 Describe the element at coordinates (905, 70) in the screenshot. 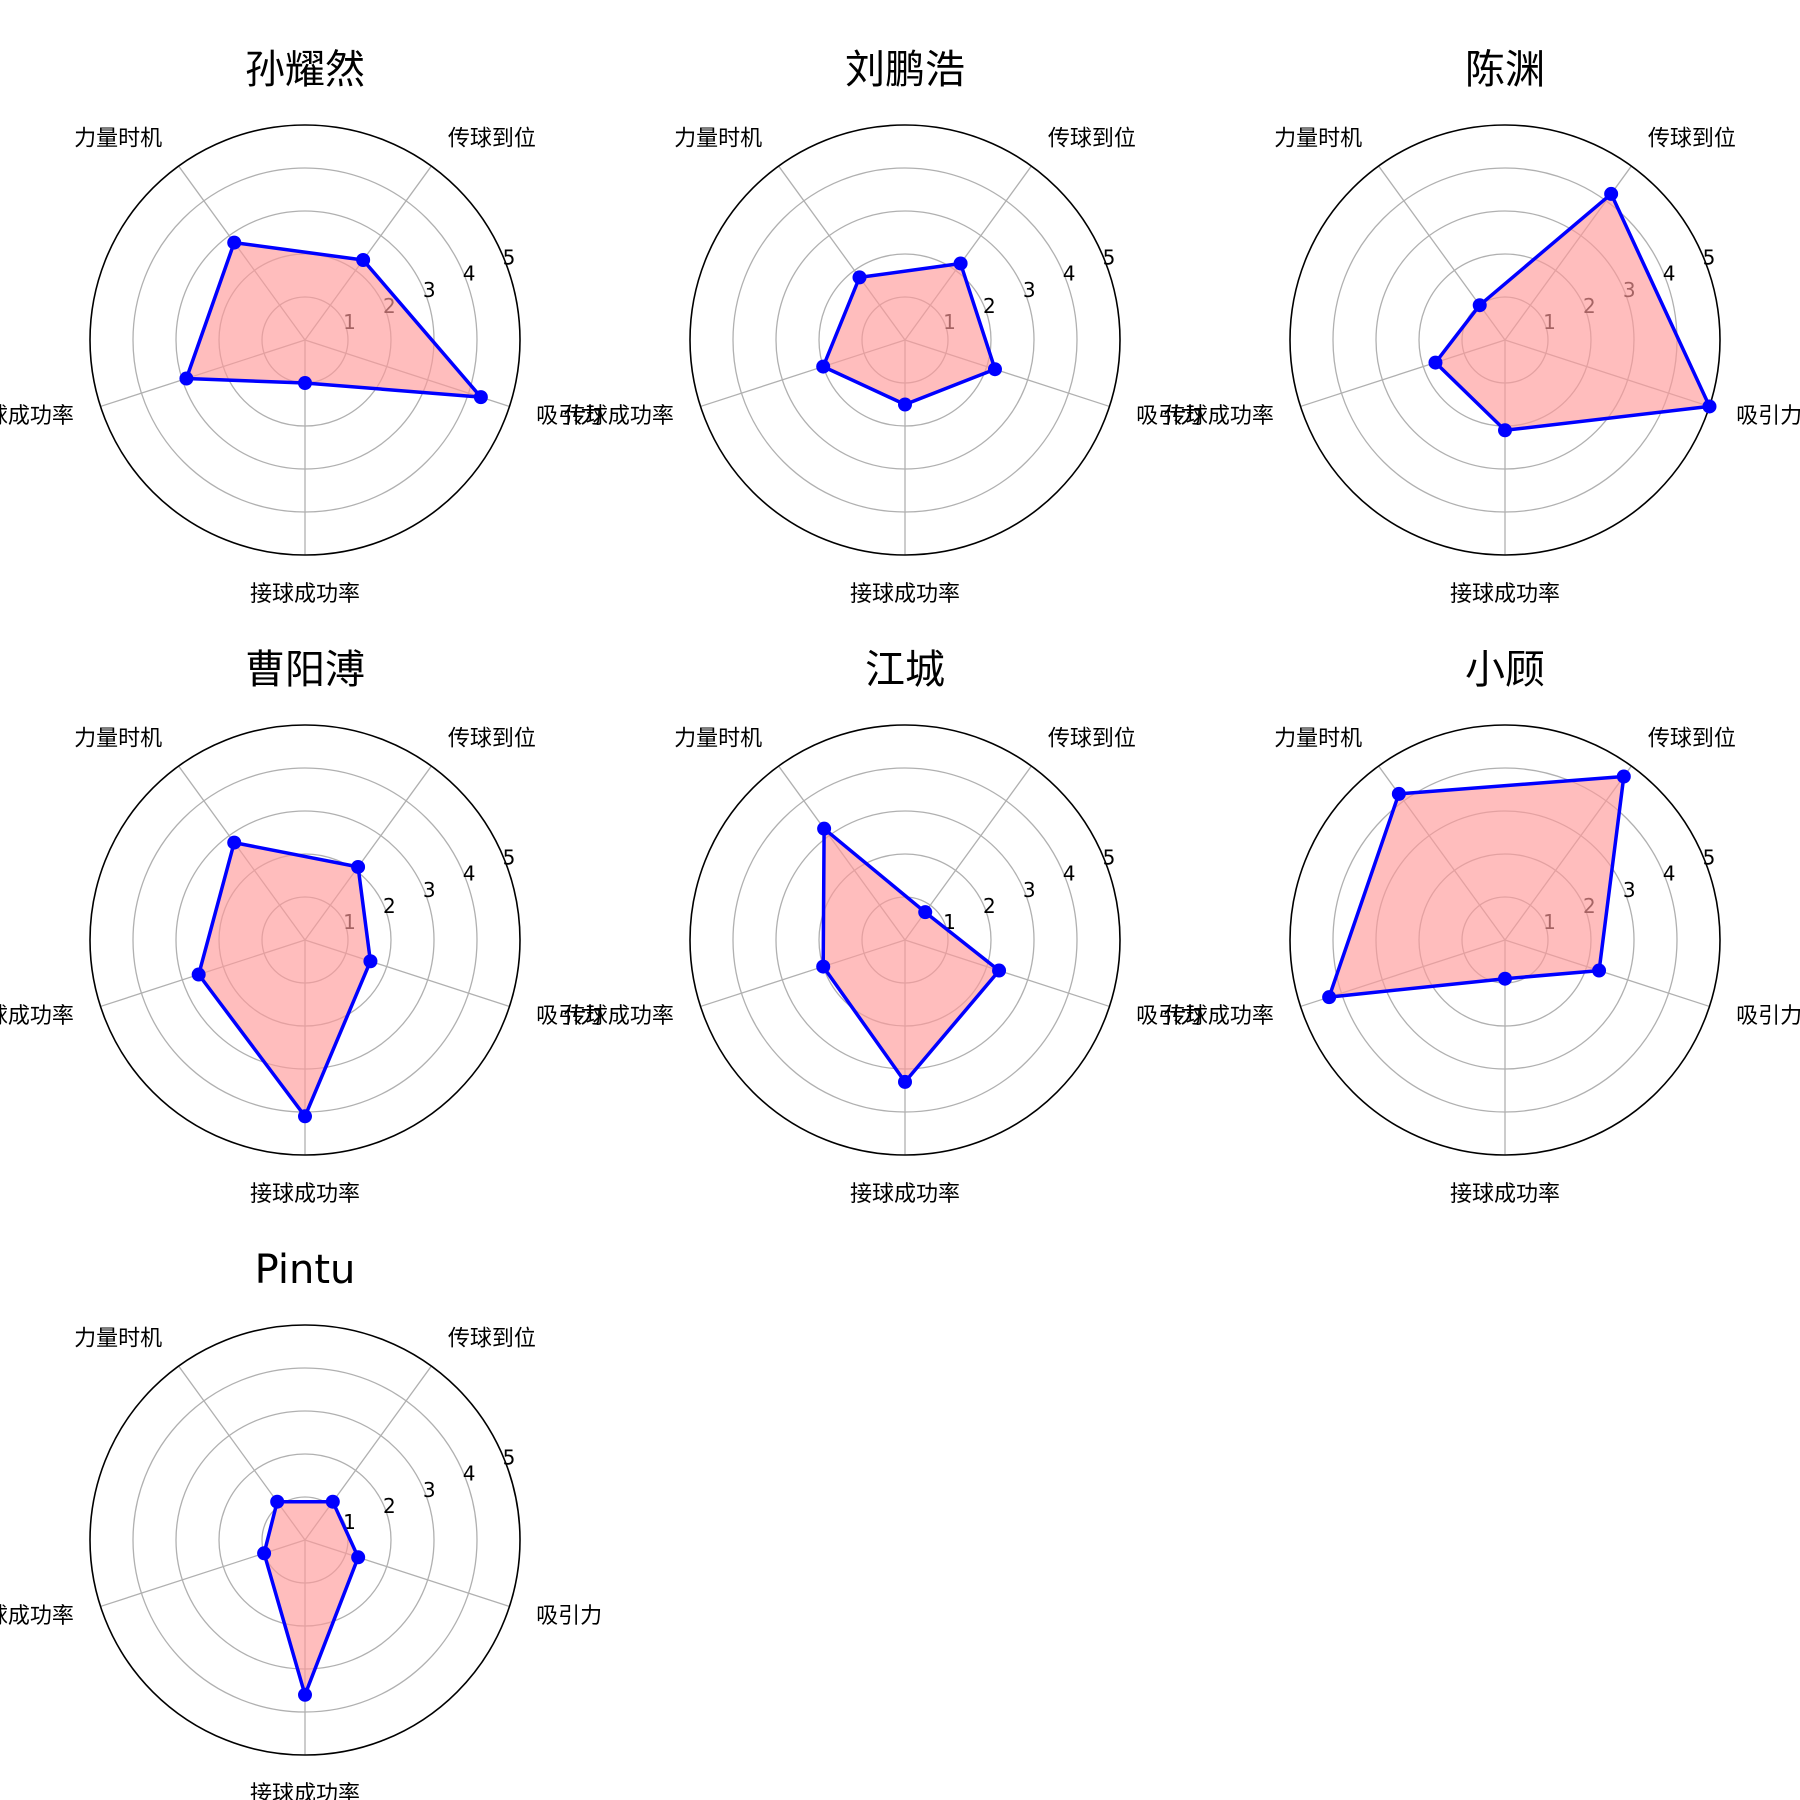

I see `chart-title: 刘鹏浩` at that location.